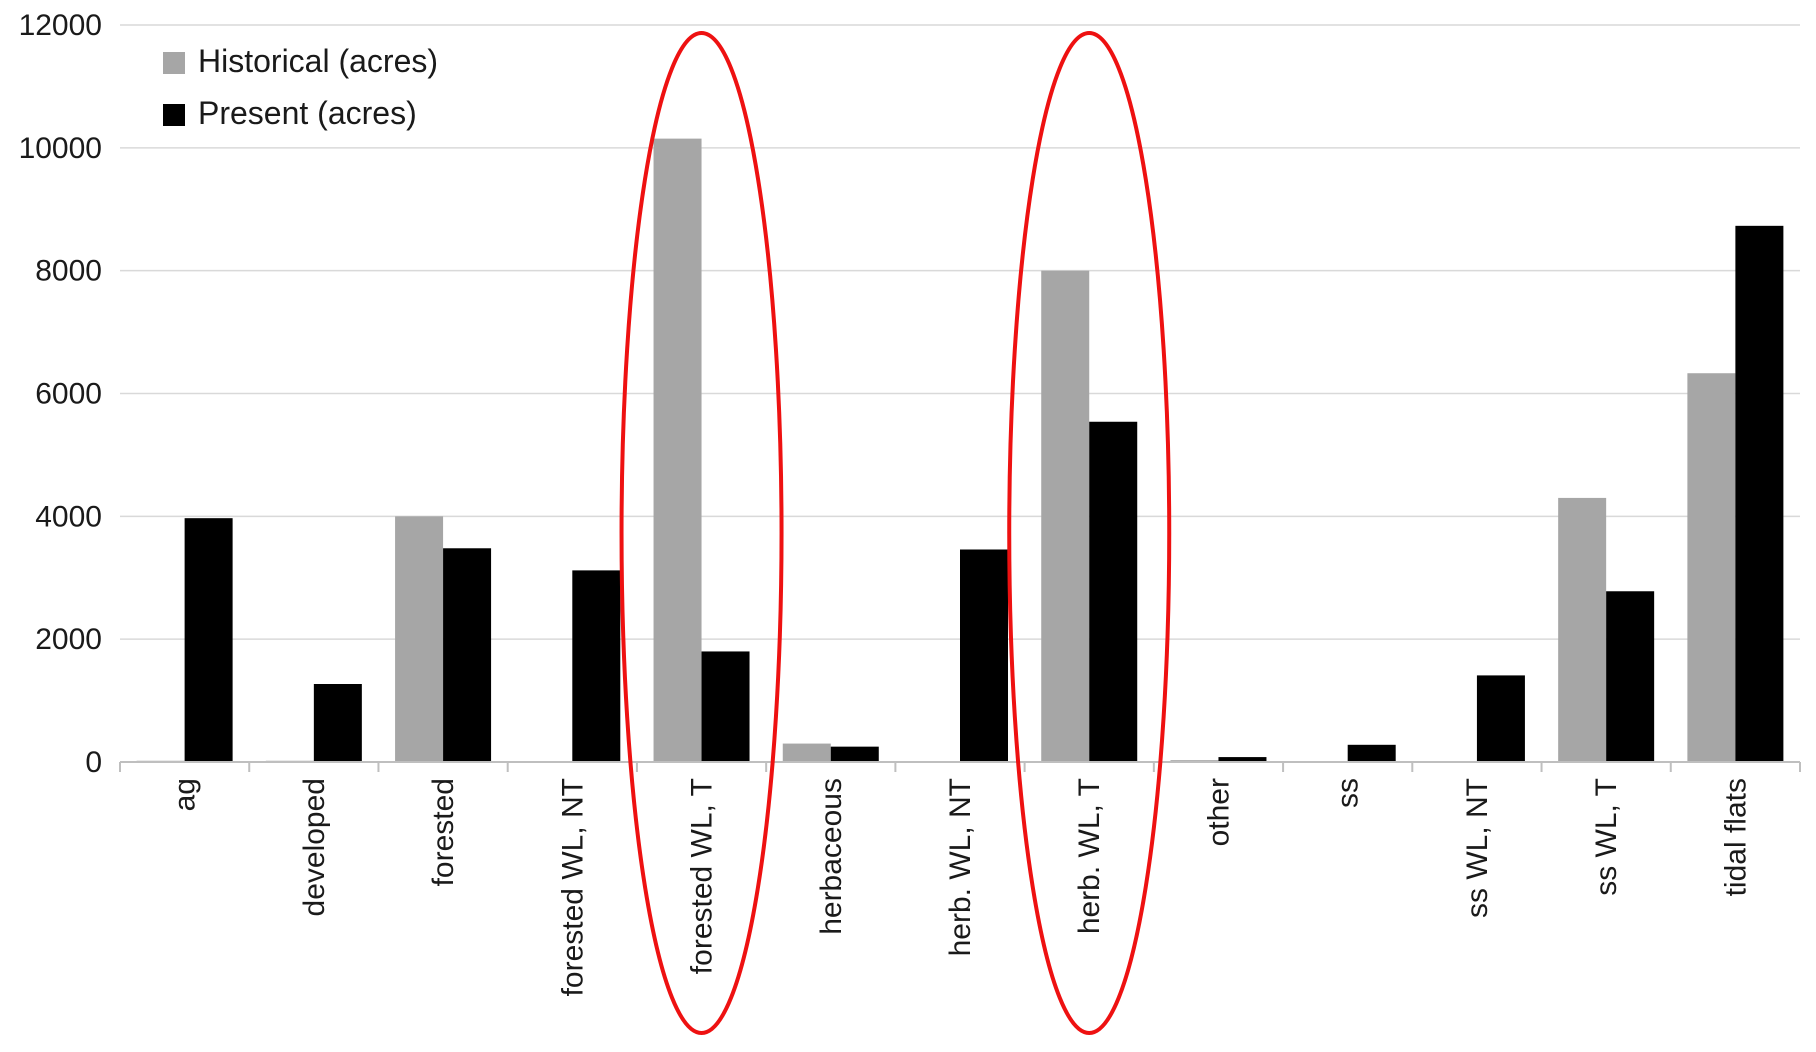 The image size is (1816, 1052). What do you see at coordinates (960, 867) in the screenshot?
I see `category-label: herb. WL, NT` at bounding box center [960, 867].